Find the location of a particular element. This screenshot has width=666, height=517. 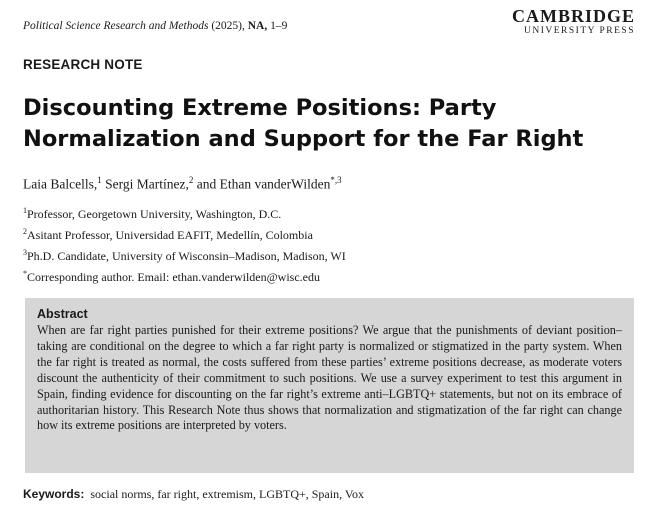

article-type: RESEARCH NOTE is located at coordinates (83, 64).